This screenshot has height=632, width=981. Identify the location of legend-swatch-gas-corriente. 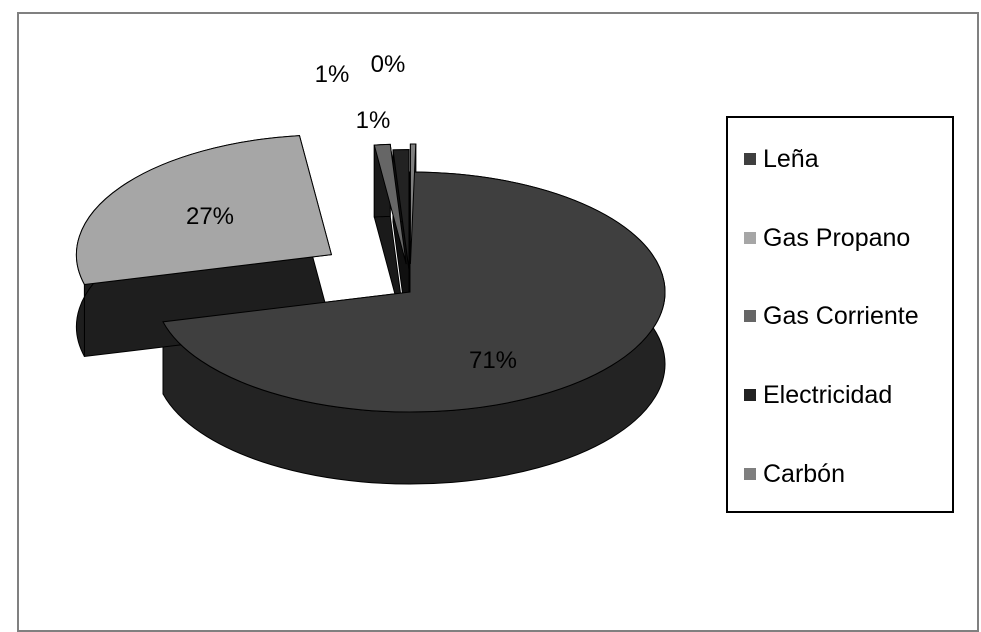
(750, 316).